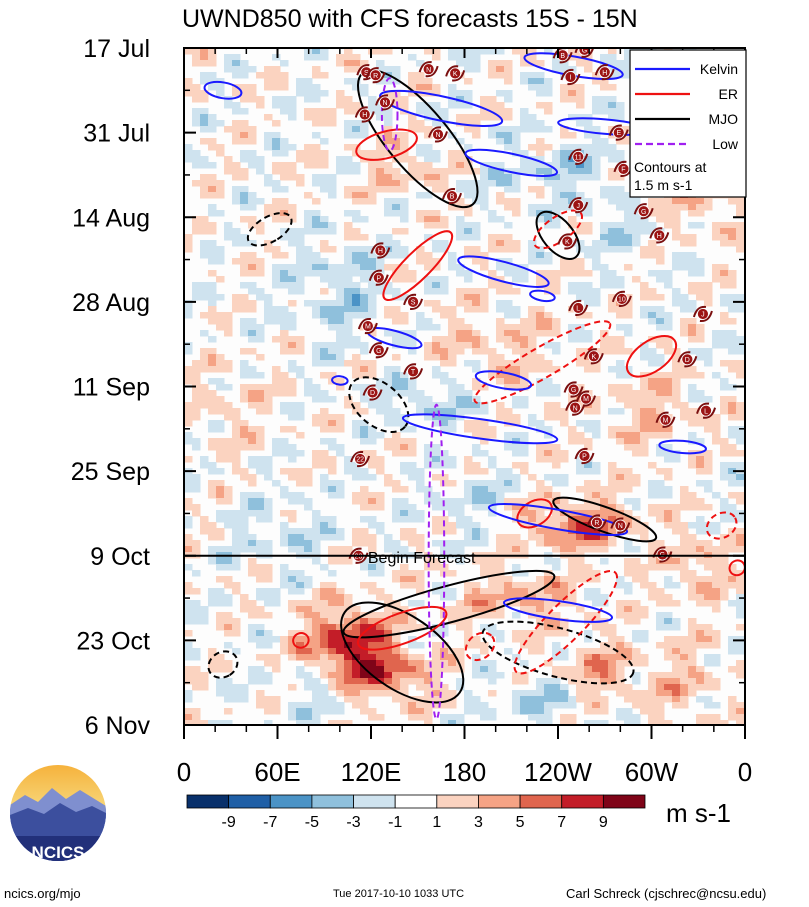 The height and width of the screenshot is (907, 809). What do you see at coordinates (410, 19) in the screenshot?
I see `chart-title: UWND850 with CFS forecasts 15S - 15N` at bounding box center [410, 19].